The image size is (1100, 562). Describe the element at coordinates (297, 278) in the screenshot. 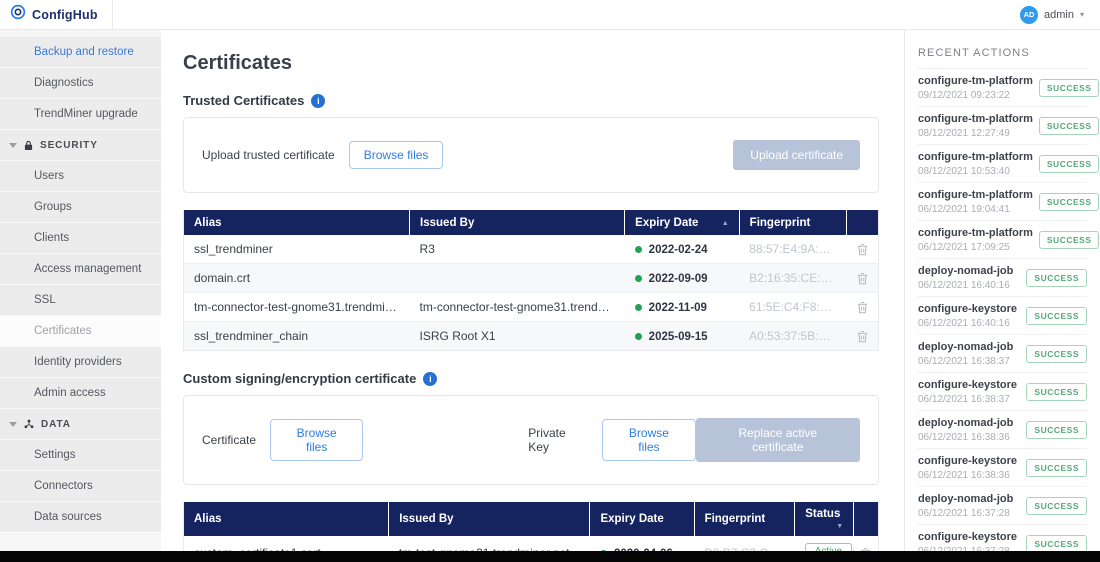

I see `cell-alias: domain.crt` at that location.